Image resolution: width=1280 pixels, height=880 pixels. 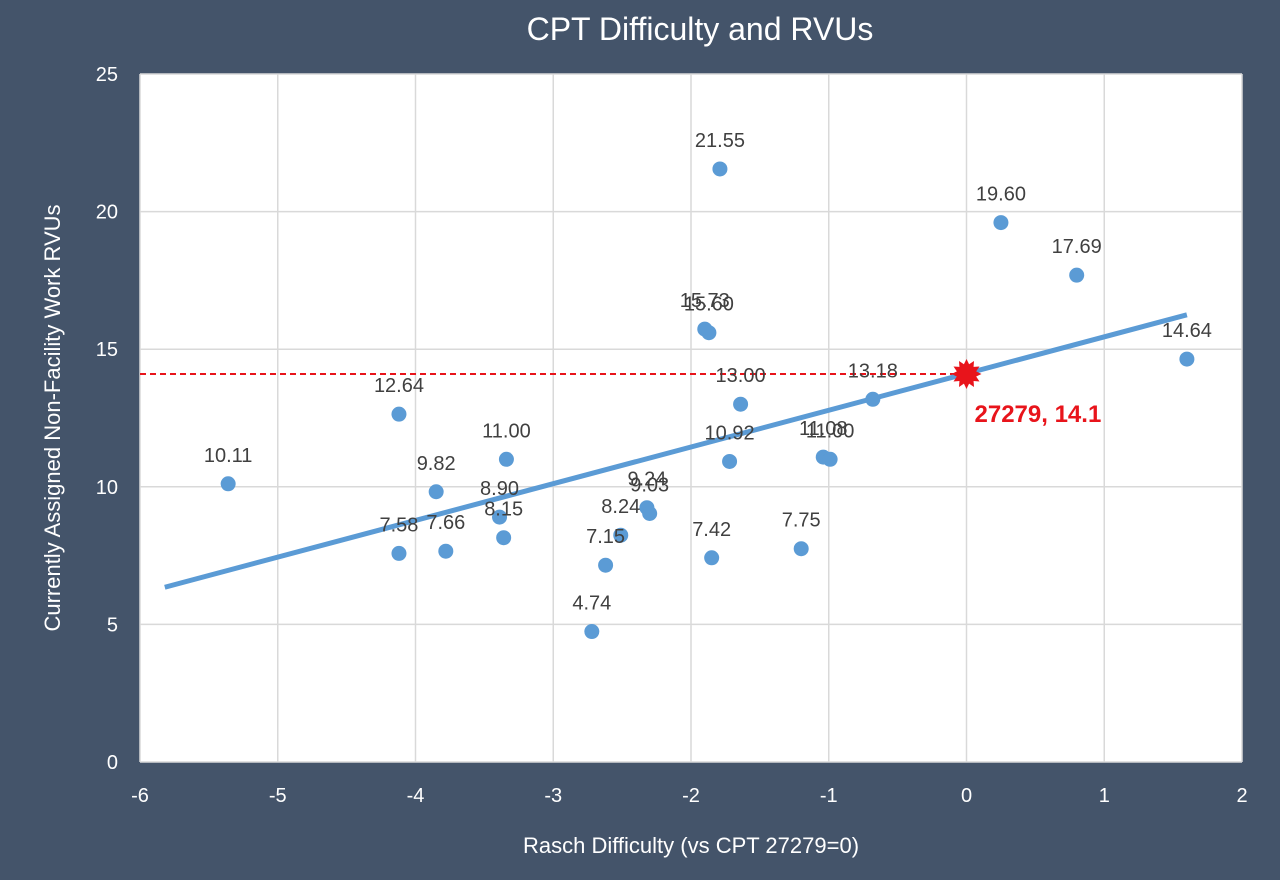 I want to click on data-label: 15.60, so click(x=709, y=305).